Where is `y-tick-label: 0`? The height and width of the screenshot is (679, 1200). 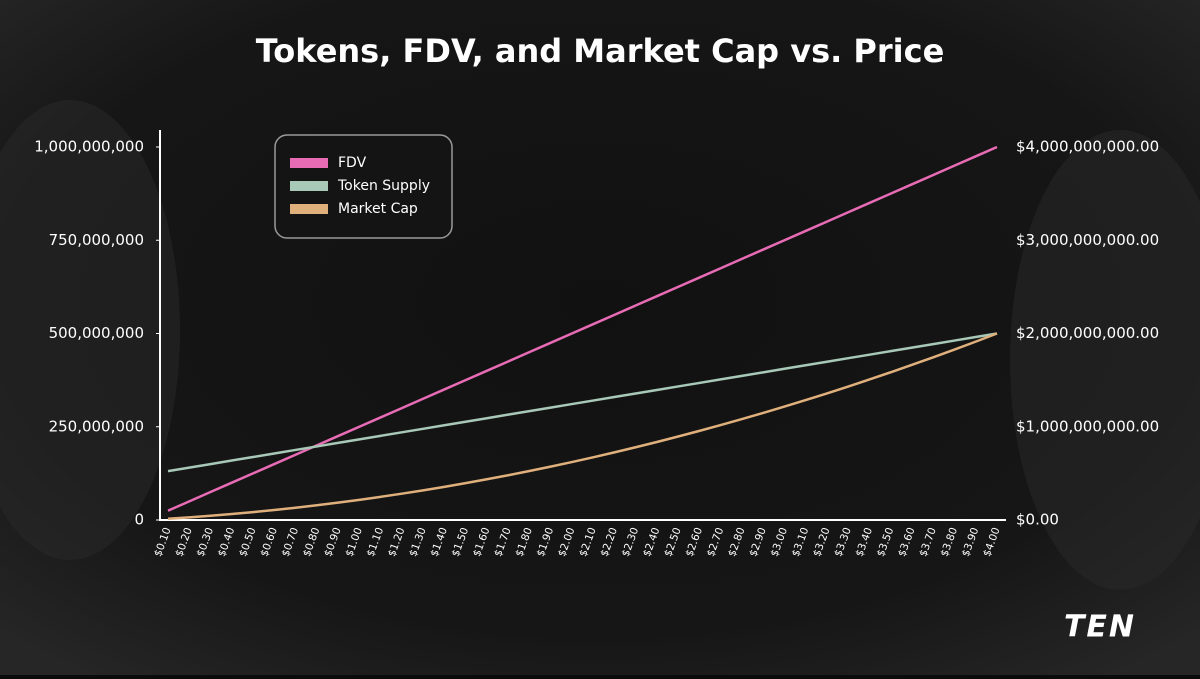 y-tick-label: 0 is located at coordinates (139, 520).